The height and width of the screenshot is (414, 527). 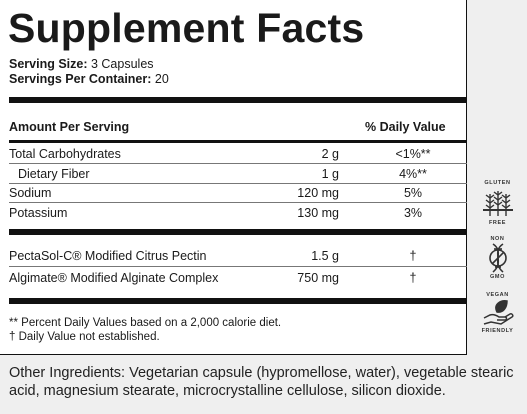 I want to click on vegan-friendly-badge: VEGAN FRIENDLY, so click(x=497, y=313).